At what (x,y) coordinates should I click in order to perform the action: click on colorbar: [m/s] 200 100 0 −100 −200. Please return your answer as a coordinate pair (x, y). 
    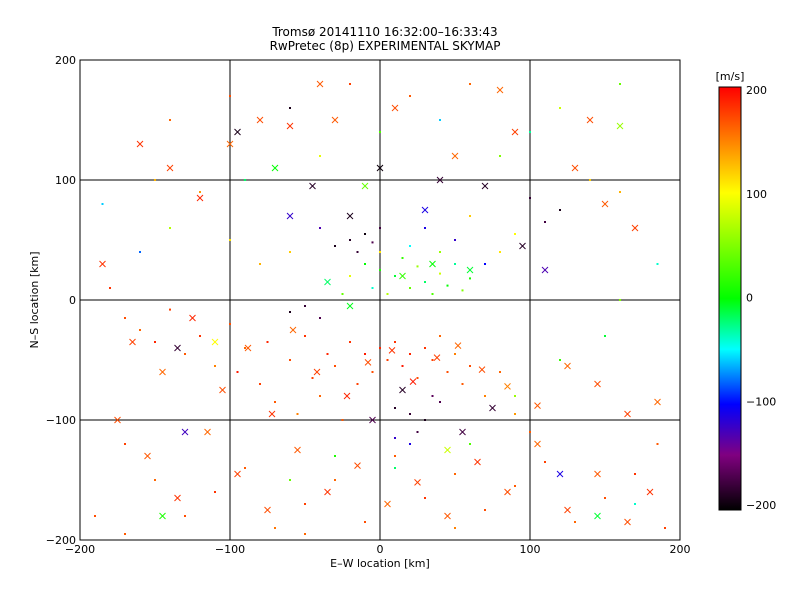
    Looking at the image, I should click on (746, 291).